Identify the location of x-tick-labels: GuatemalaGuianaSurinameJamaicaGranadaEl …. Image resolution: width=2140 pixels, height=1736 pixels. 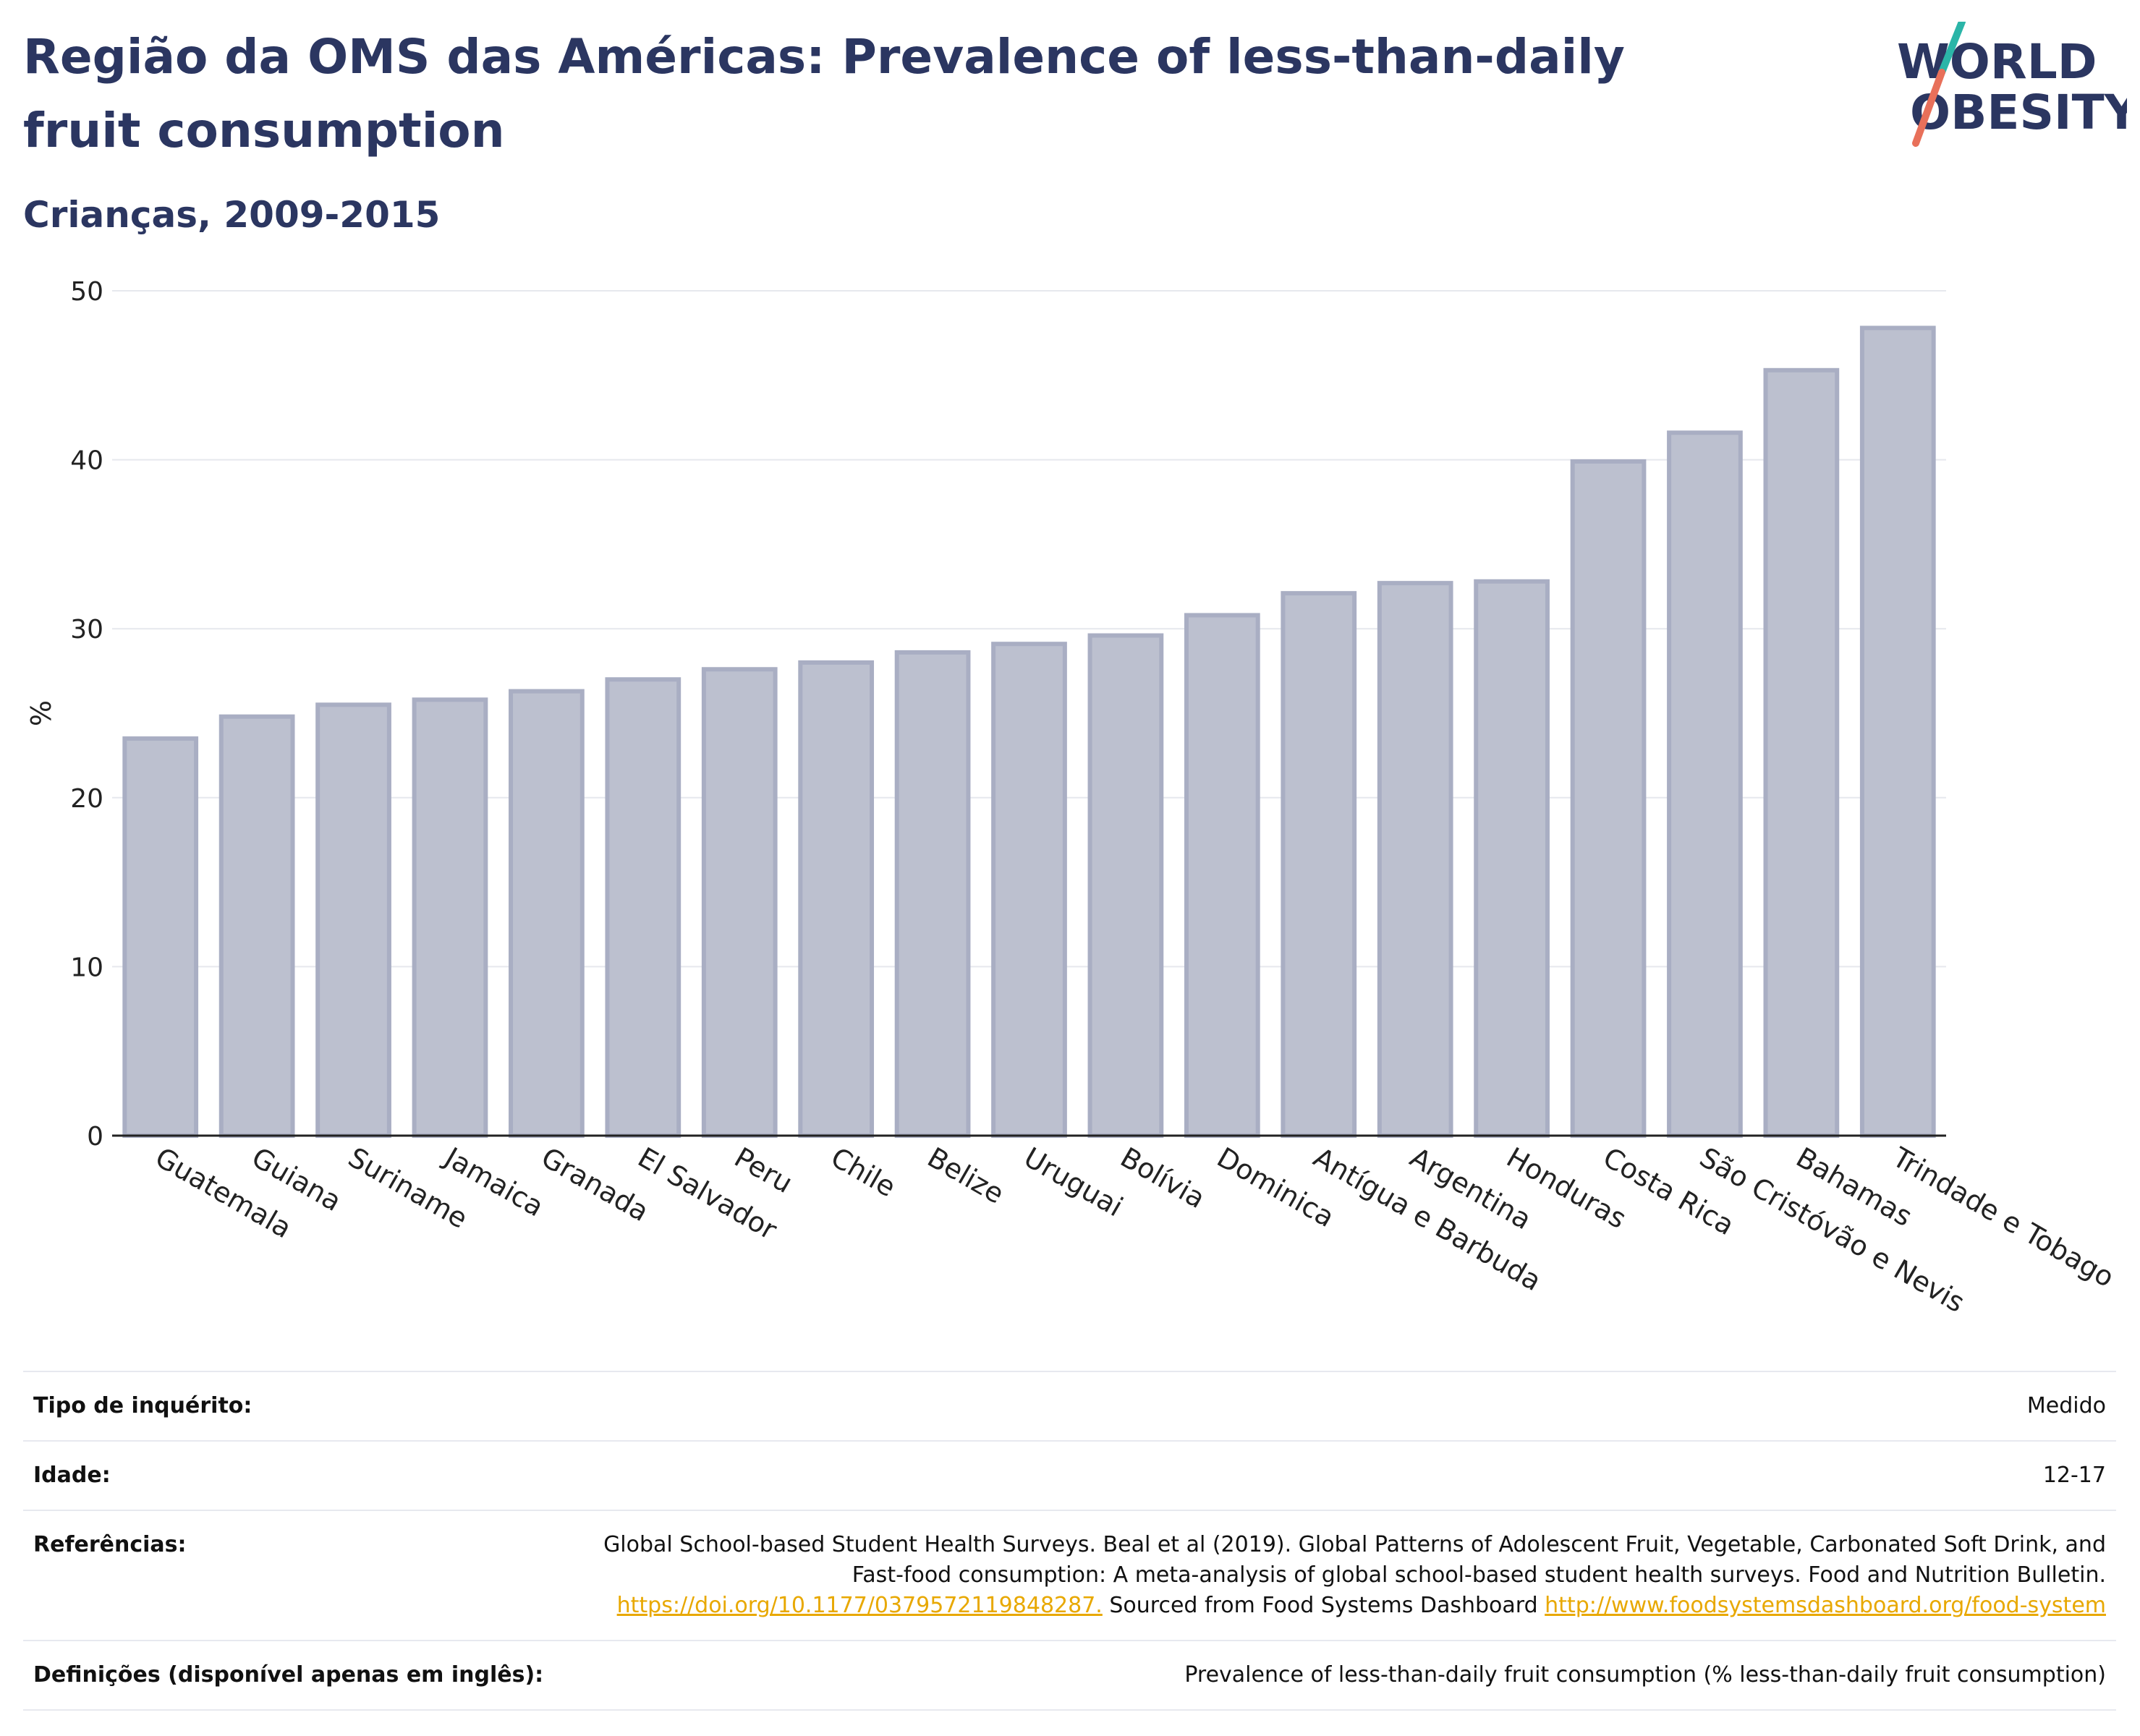
(1134, 1230).